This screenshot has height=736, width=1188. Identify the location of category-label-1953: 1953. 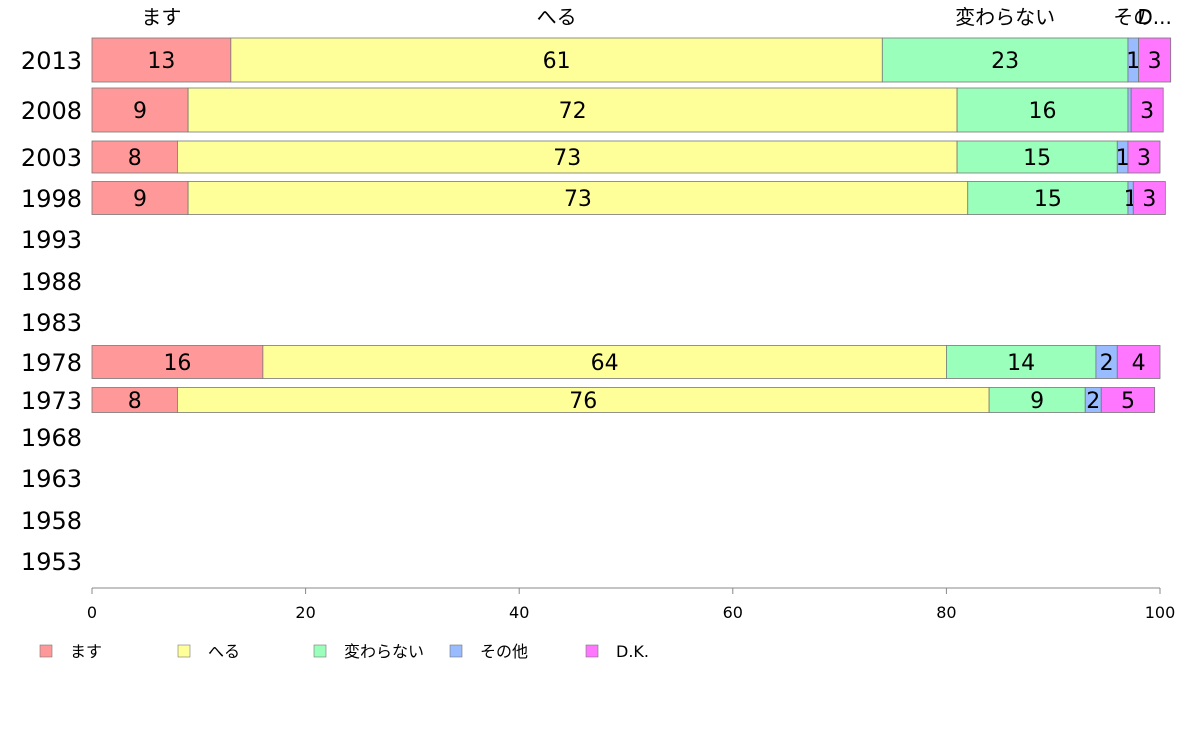
(51, 562).